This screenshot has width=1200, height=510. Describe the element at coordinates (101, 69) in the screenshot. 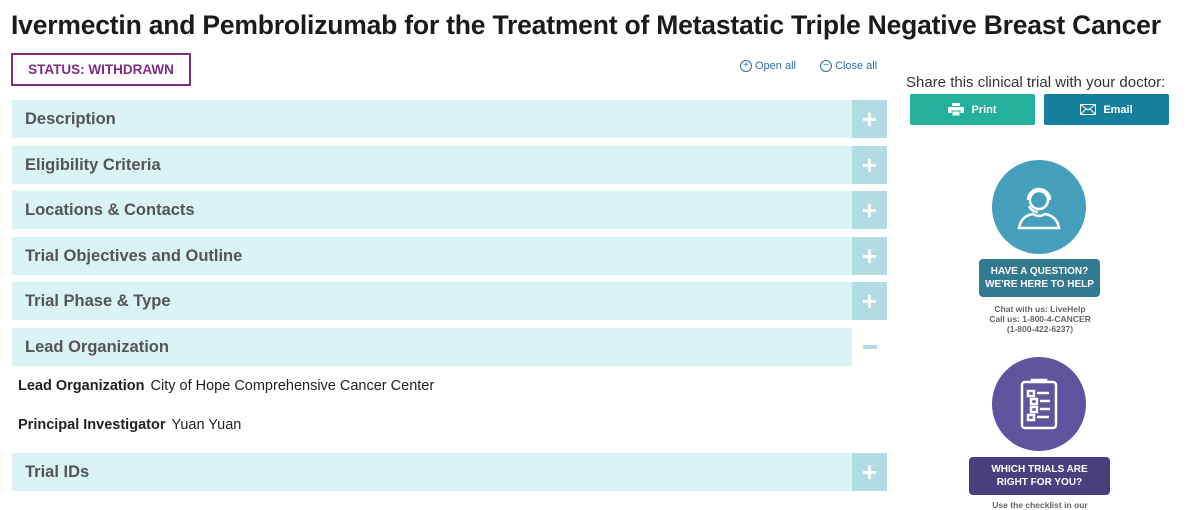

I see `status-badge: STATUS: WITHDRAWN` at that location.